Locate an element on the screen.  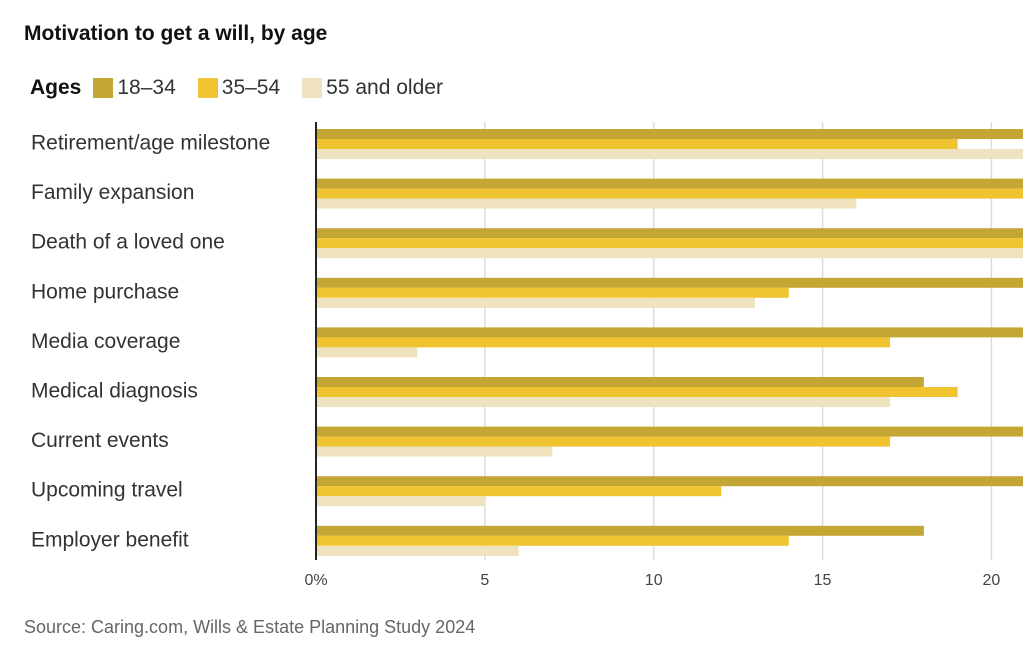
legend-item-55-and-older: 55 and older is located at coordinates (372, 88).